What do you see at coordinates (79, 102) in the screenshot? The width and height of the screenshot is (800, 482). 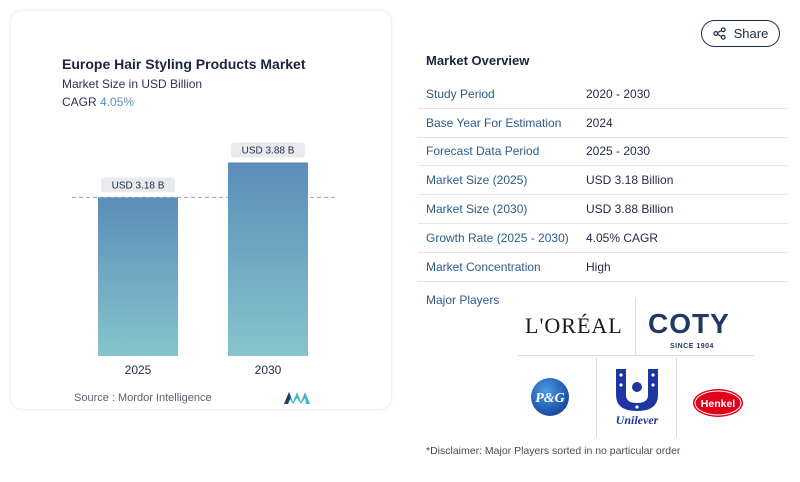 I see `cagr-label: CAGR` at bounding box center [79, 102].